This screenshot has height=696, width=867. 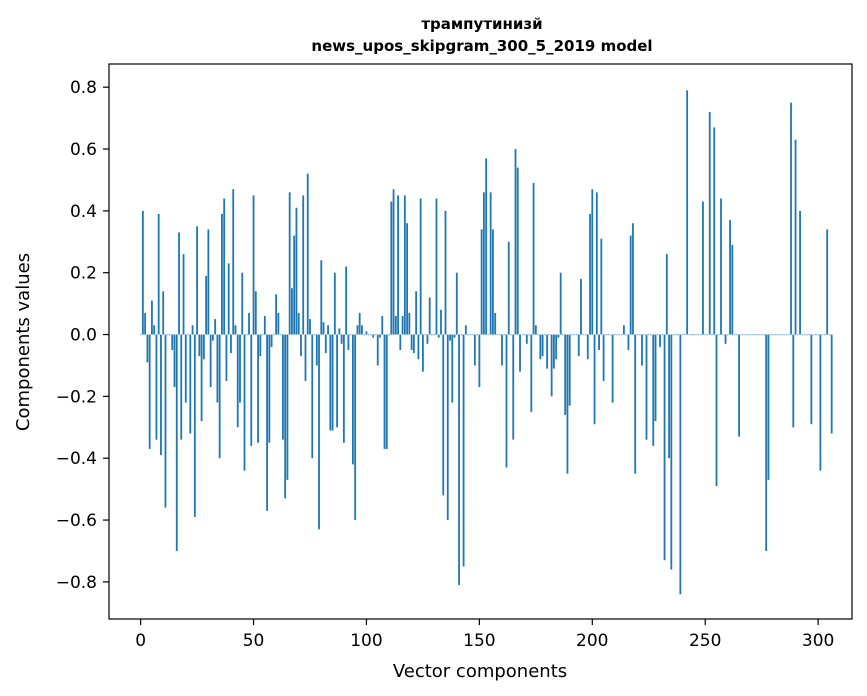 What do you see at coordinates (83, 212) in the screenshot?
I see `y-tick-label: 0.4` at bounding box center [83, 212].